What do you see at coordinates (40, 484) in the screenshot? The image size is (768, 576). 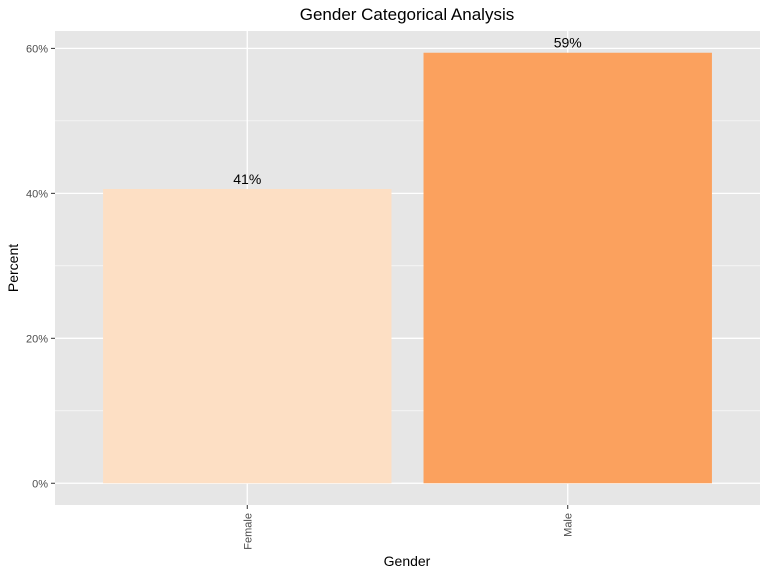 I see `y-tick-label: 0%` at bounding box center [40, 484].